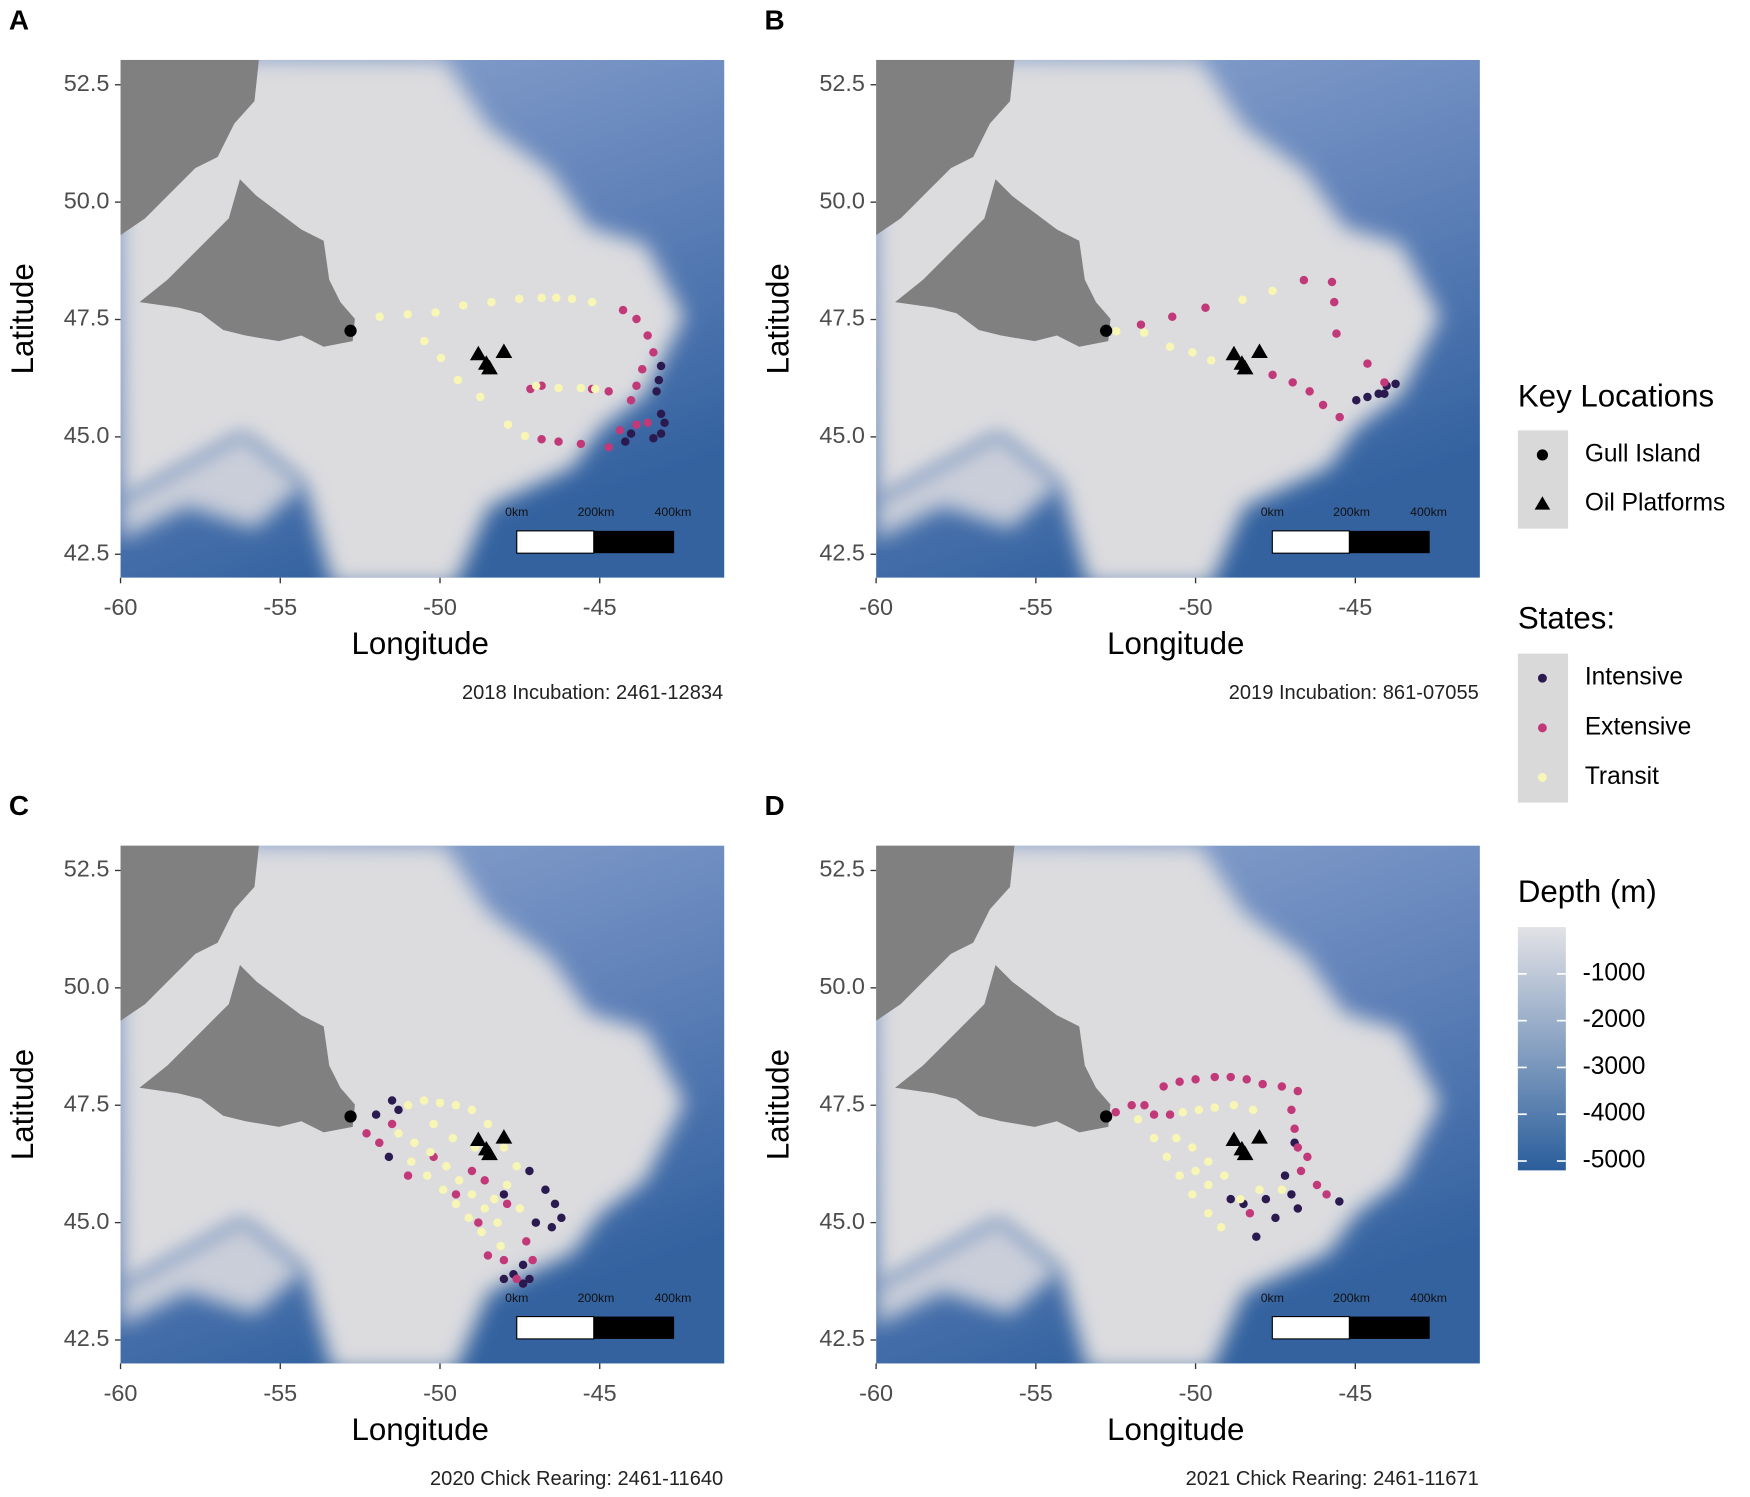 The height and width of the screenshot is (1497, 1750). What do you see at coordinates (775, 805) in the screenshot?
I see `panel-label: D` at bounding box center [775, 805].